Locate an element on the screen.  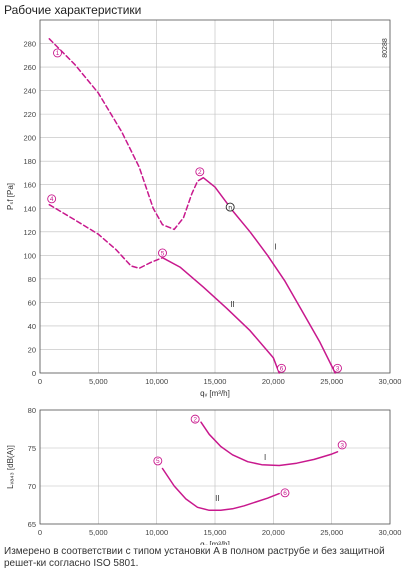
page-title: Рабочие характеристики is located at coordinates (73, 10).